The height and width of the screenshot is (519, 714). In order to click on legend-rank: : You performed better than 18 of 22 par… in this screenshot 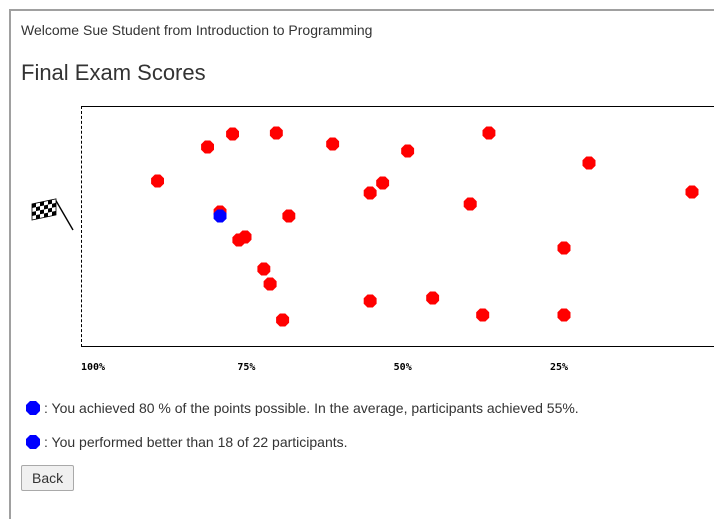, I will do `click(187, 442)`.